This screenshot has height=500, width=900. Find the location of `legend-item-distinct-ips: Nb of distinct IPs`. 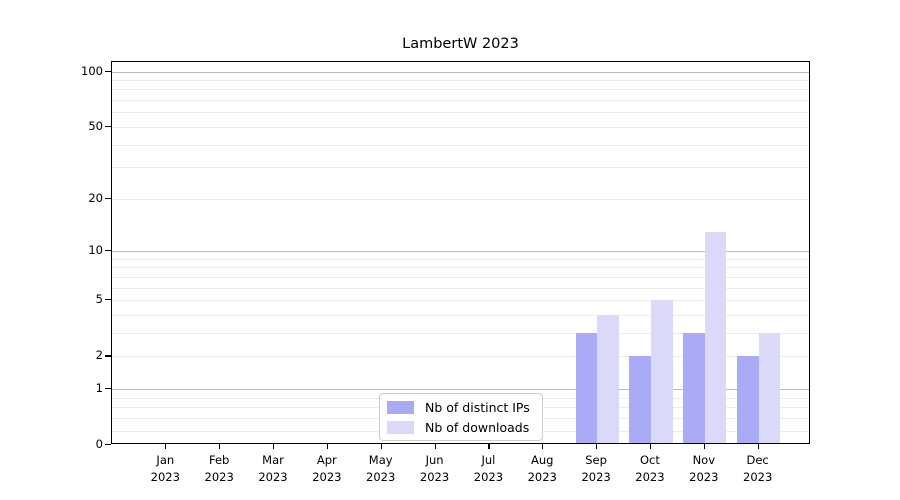

legend-item-distinct-ips: Nb of distinct IPs is located at coordinates (458, 407).